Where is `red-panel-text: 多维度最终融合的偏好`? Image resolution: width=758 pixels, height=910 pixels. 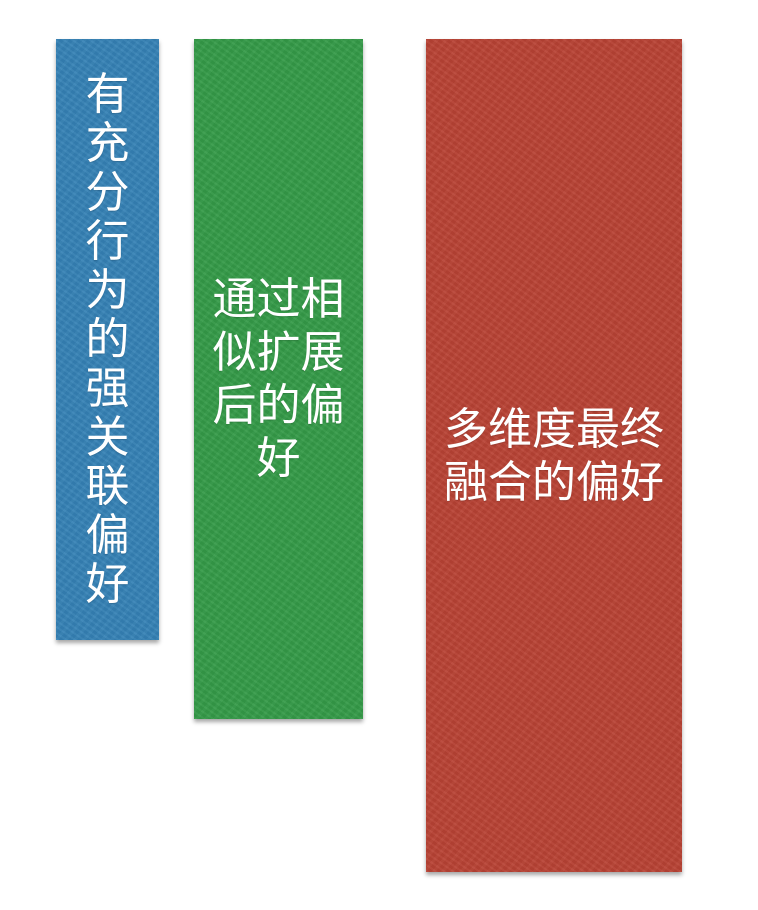
red-panel-text: 多维度最终融合的偏好 is located at coordinates (554, 455).